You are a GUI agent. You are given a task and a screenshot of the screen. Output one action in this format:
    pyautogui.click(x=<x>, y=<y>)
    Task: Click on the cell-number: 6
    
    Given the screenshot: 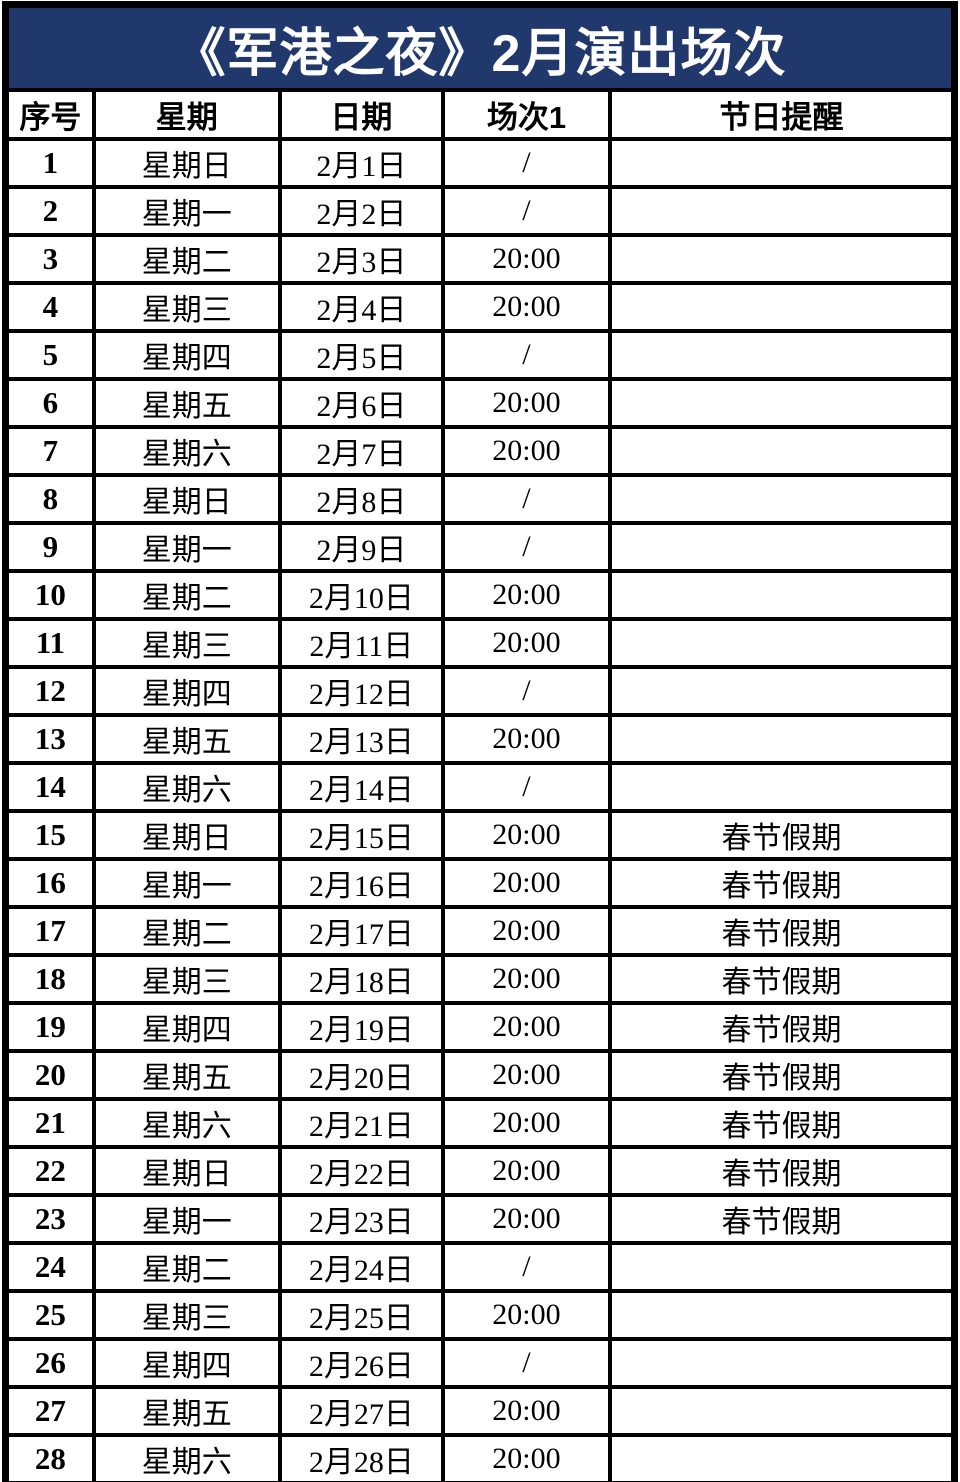 What is the action you would take?
    pyautogui.click(x=49, y=403)
    